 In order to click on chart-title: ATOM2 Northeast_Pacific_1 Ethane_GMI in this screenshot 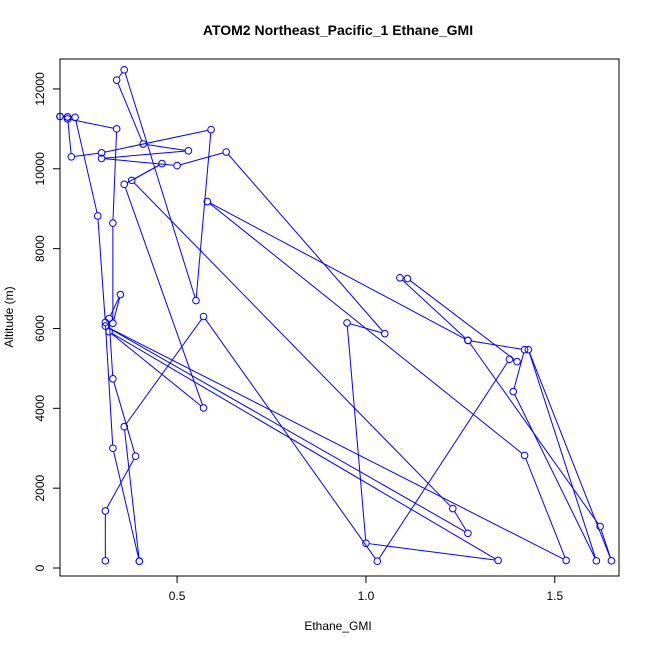, I will do `click(338, 30)`.